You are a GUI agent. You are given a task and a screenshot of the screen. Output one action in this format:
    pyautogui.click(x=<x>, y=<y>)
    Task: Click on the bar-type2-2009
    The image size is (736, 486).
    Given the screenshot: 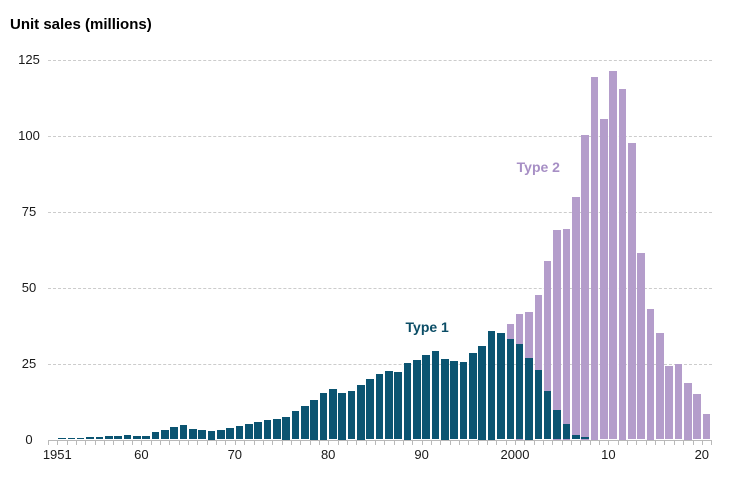 What is the action you would take?
    pyautogui.click(x=603, y=279)
    